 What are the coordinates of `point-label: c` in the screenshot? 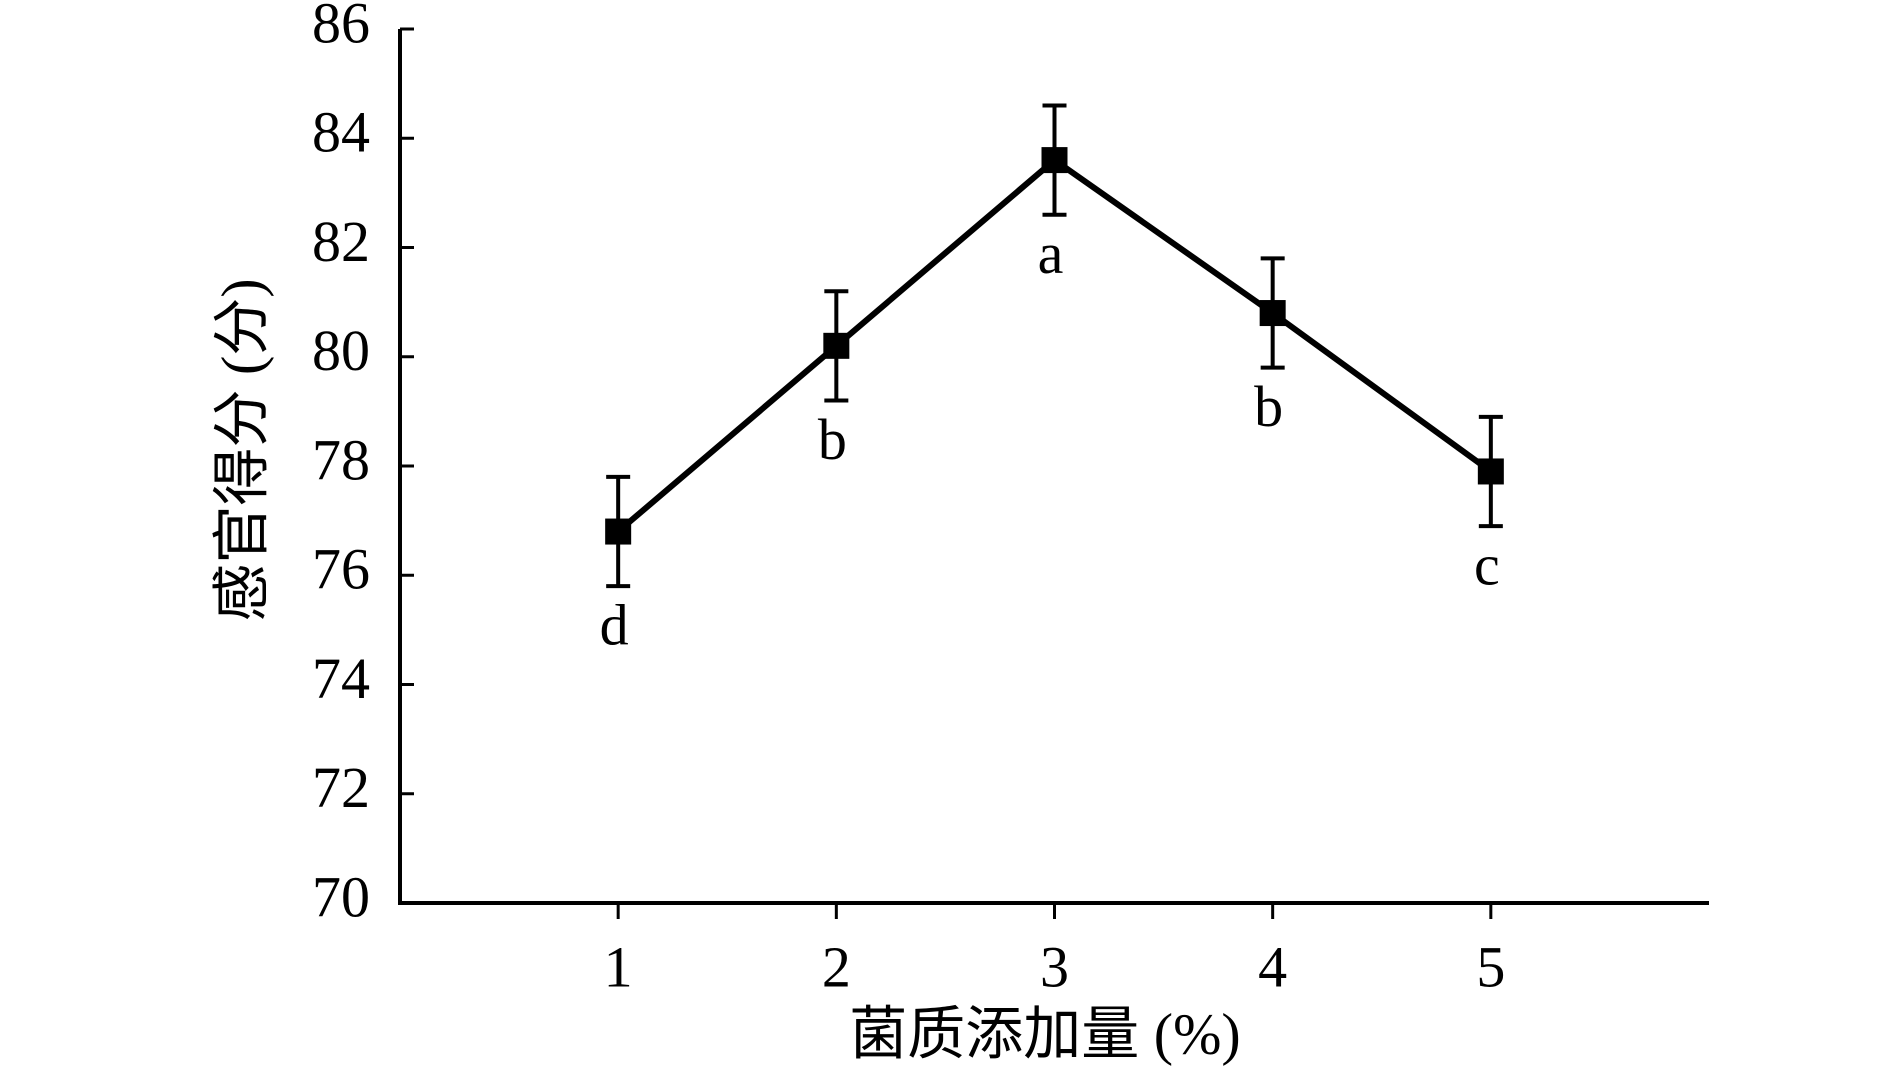 It's located at (1487, 564).